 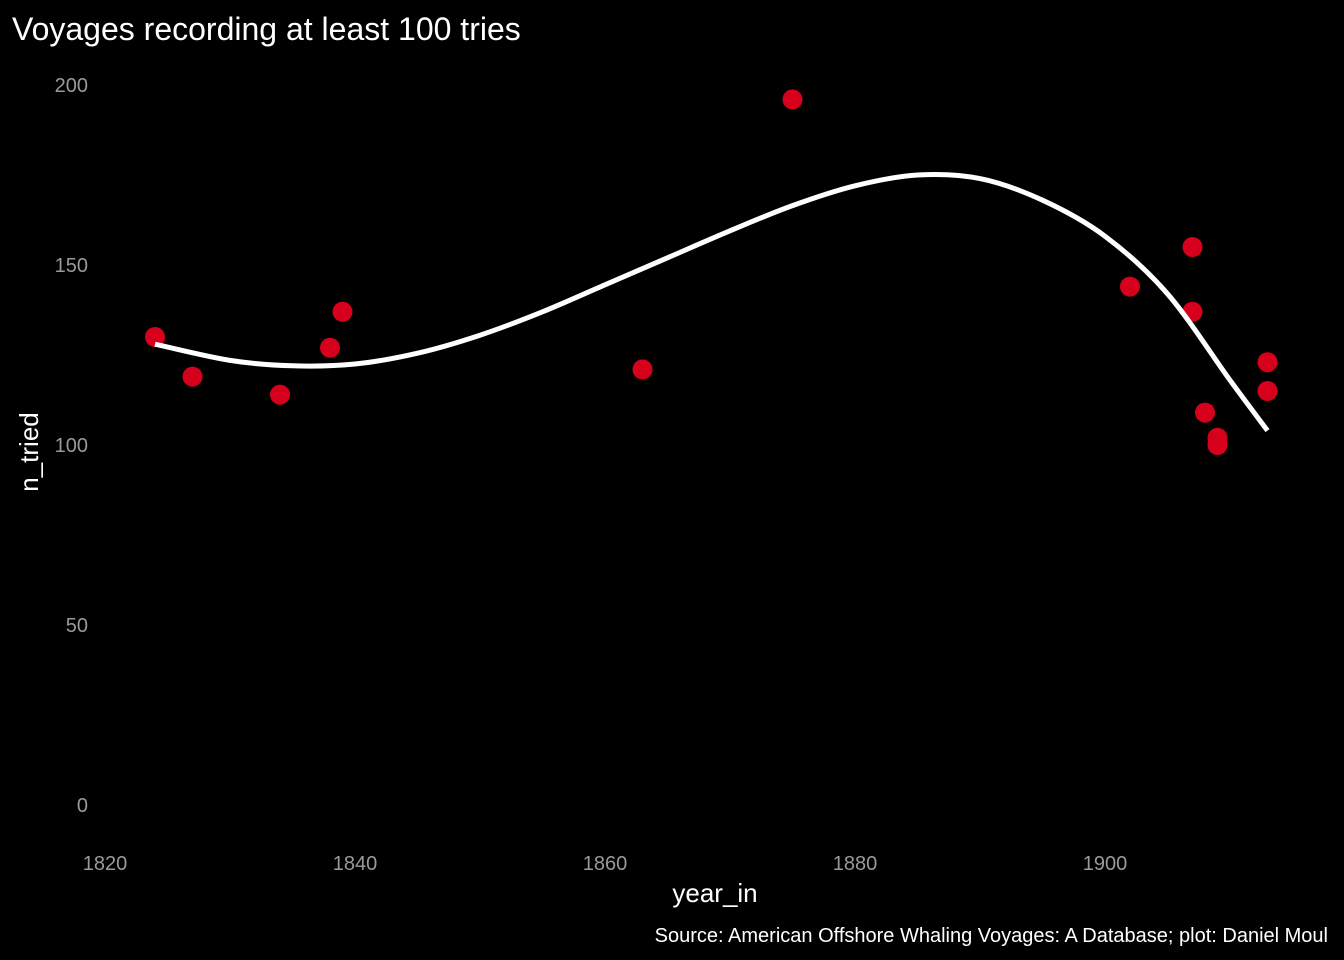 What do you see at coordinates (855, 864) in the screenshot?
I see `x-tick-label: 1880` at bounding box center [855, 864].